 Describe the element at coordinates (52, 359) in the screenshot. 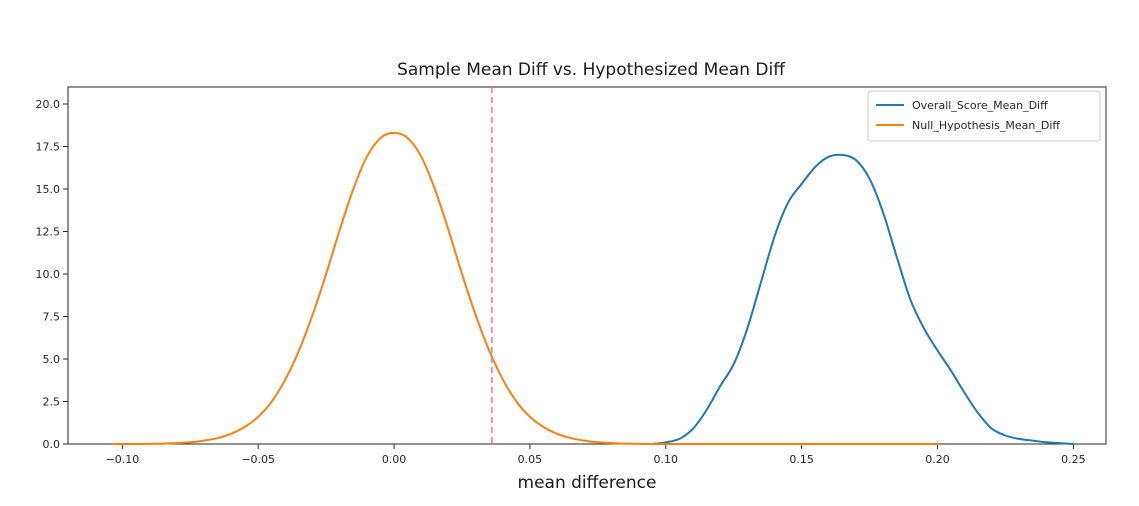

I see `y-tick-label: 5.0` at that location.